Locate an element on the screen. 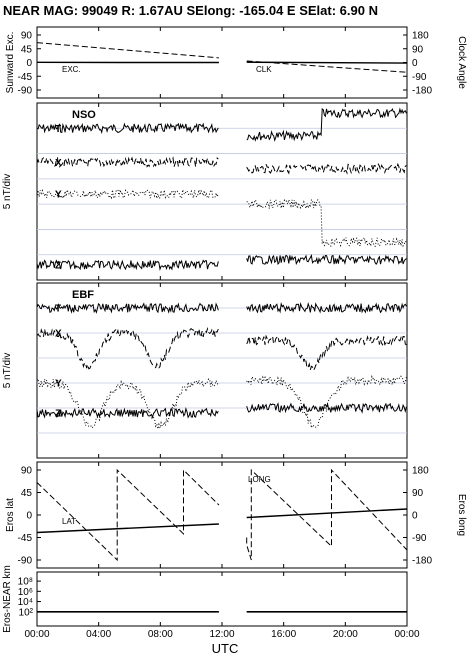 This screenshot has height=656, width=474. x-axis-label: UTC is located at coordinates (225, 648).